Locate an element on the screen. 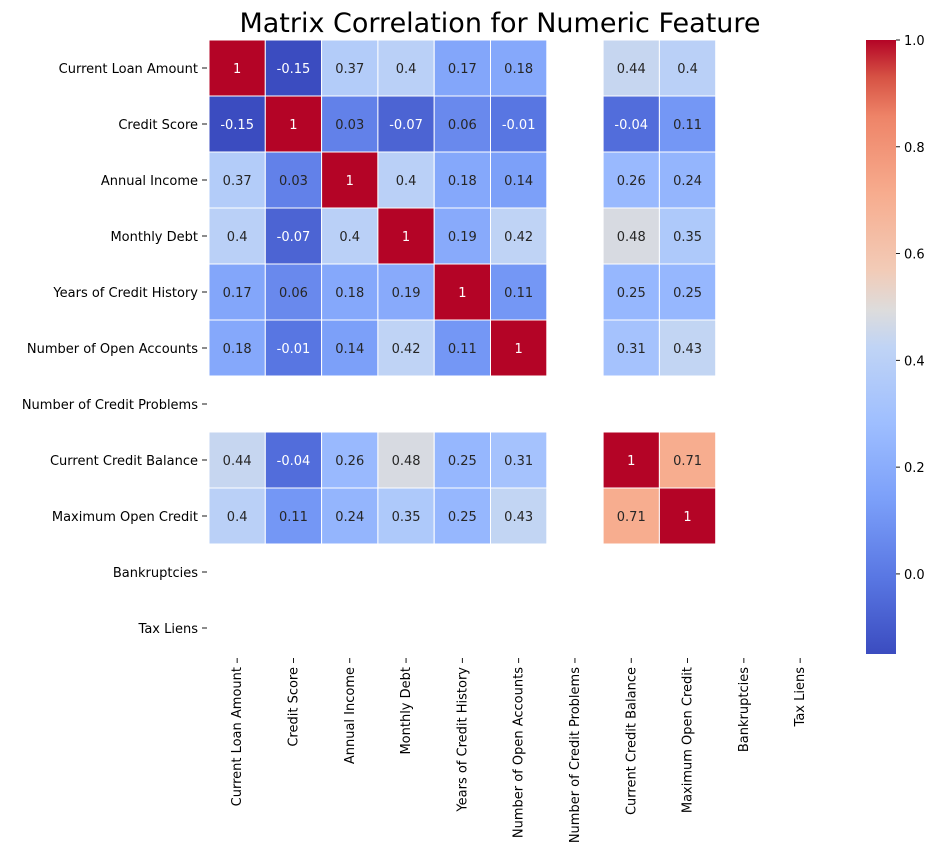 The width and height of the screenshot is (939, 864). heatmap-cell-years-of-credit-history--monthly-debt is located at coordinates (406, 292).